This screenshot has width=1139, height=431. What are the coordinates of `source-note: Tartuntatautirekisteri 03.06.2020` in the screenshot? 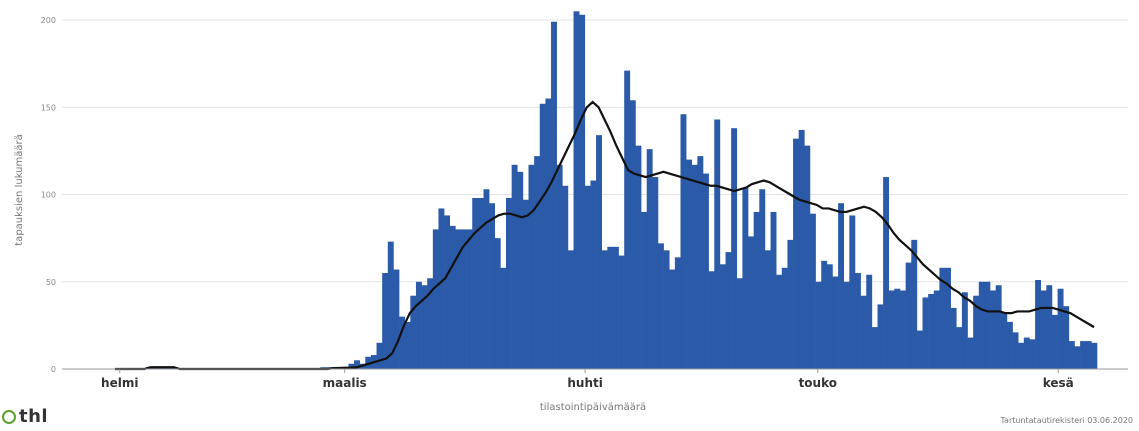 It's located at (1066, 420).